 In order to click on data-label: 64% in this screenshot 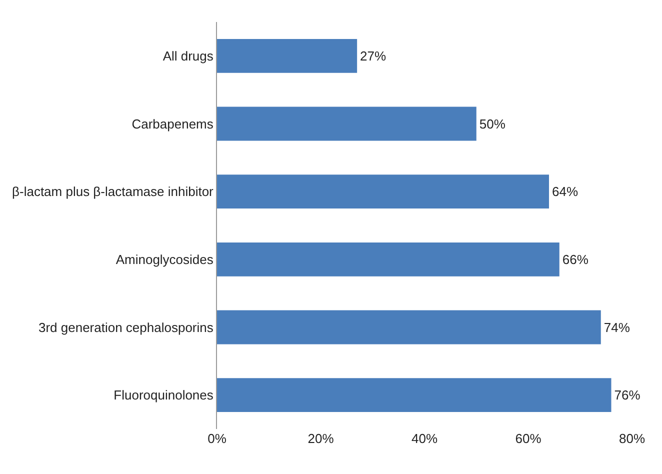, I will do `click(565, 192)`.